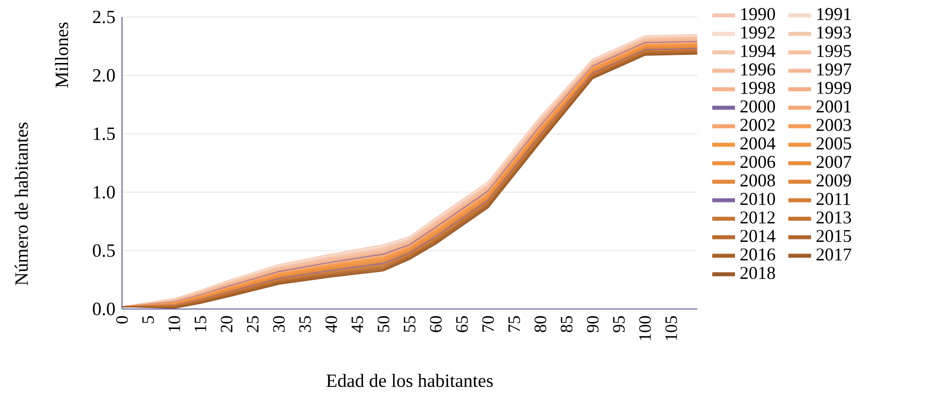  I want to click on legend-label: 1992, so click(758, 32).